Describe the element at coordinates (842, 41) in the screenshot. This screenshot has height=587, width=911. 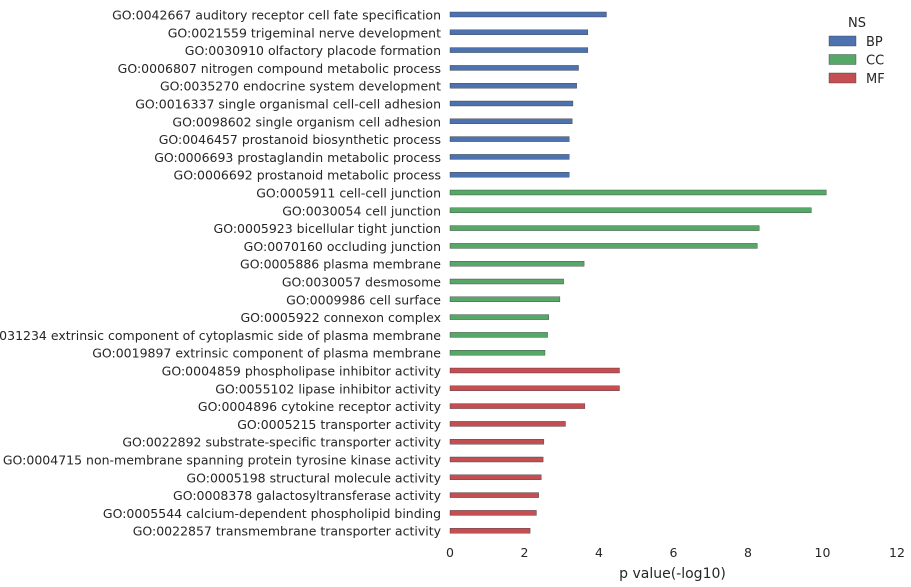
I see `legend-swatch-bp` at that location.